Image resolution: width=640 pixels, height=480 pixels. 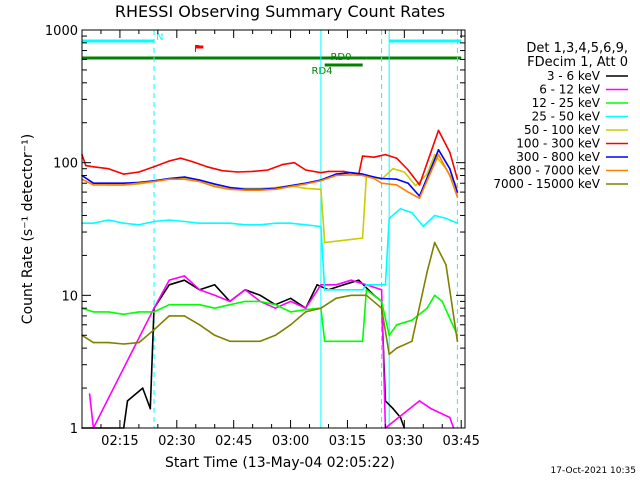 I want to click on legend-label-25-50-kev: 25 - 50 keV, so click(x=566, y=117).